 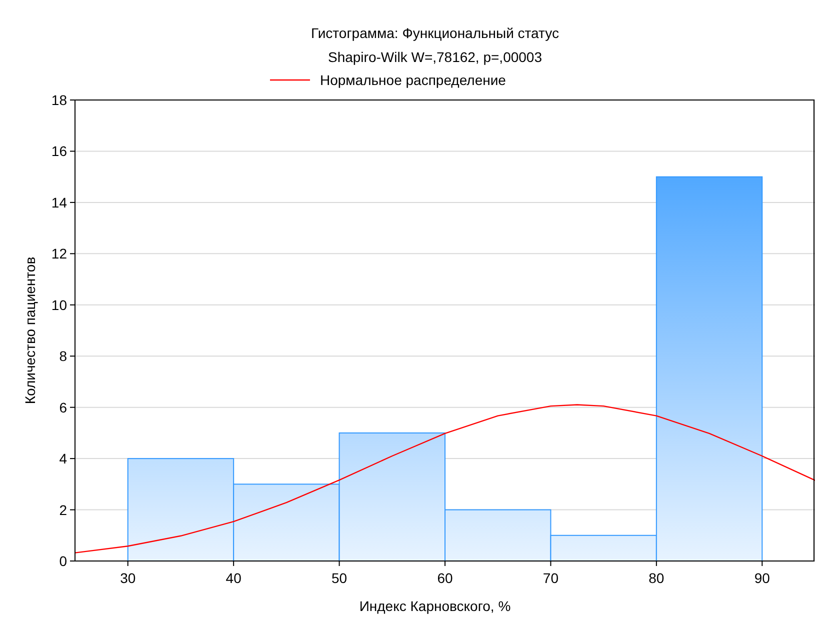 What do you see at coordinates (59, 202) in the screenshot?
I see `y-tick-label: 14` at bounding box center [59, 202].